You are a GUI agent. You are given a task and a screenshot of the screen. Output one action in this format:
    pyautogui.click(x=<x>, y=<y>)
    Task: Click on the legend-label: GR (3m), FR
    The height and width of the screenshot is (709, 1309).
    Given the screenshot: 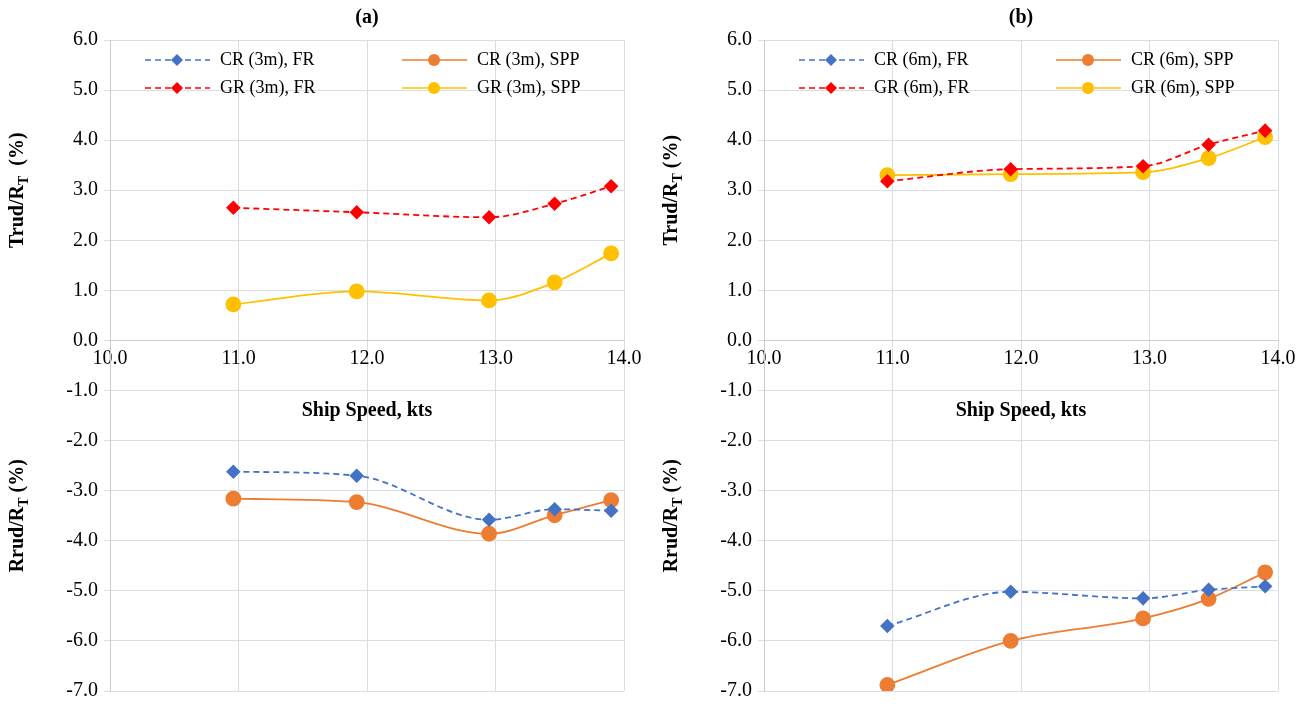 What is the action you would take?
    pyautogui.click(x=268, y=87)
    